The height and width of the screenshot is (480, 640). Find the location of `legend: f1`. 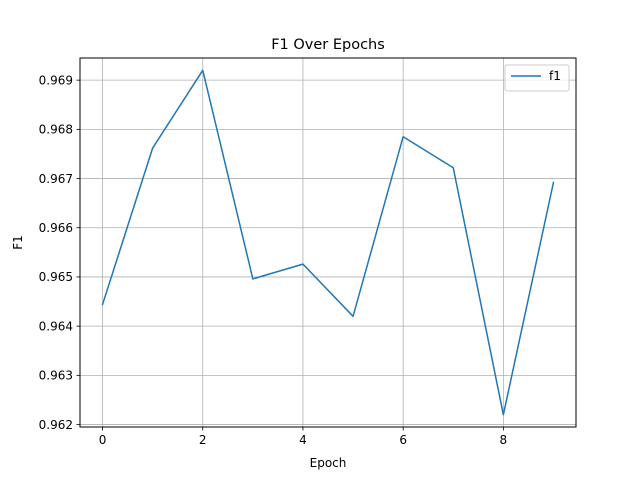

legend: f1 is located at coordinates (537, 78).